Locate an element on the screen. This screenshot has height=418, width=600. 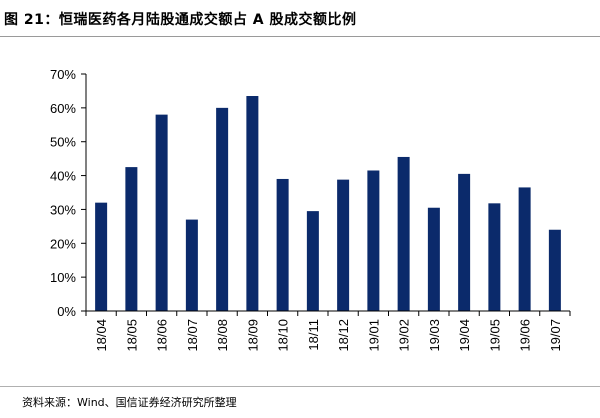
figure-title: 图 21：恒瑞医药各月陆股通成交额占 A 股成交额比例 is located at coordinates (180, 20).